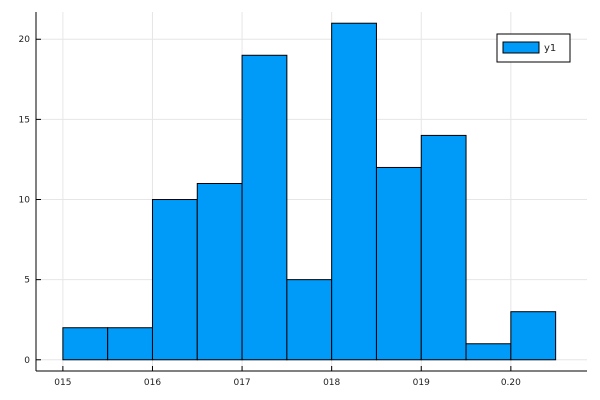  Describe the element at coordinates (24, 120) in the screenshot. I see `y-tick-label: 15` at that location.